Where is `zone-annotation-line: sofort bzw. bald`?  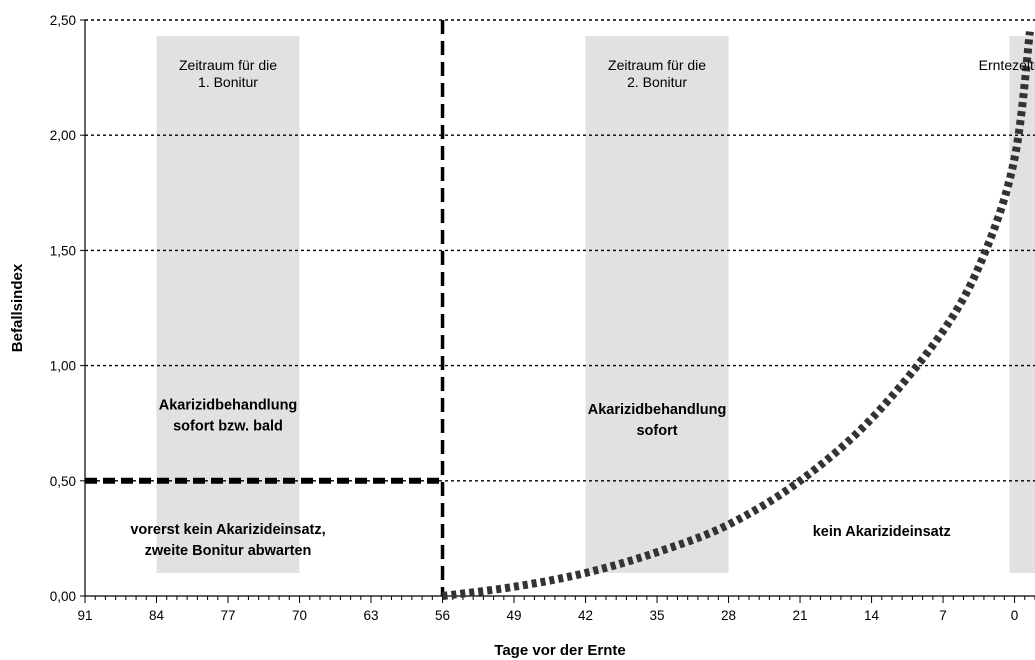
zone-annotation-line: sofort bzw. bald is located at coordinates (228, 426).